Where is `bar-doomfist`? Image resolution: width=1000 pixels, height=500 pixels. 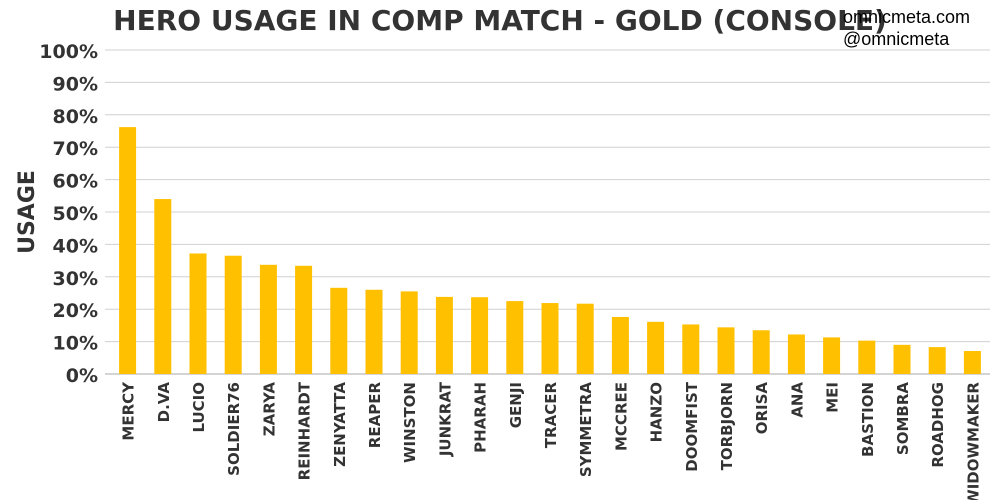
bar-doomfist is located at coordinates (691, 349).